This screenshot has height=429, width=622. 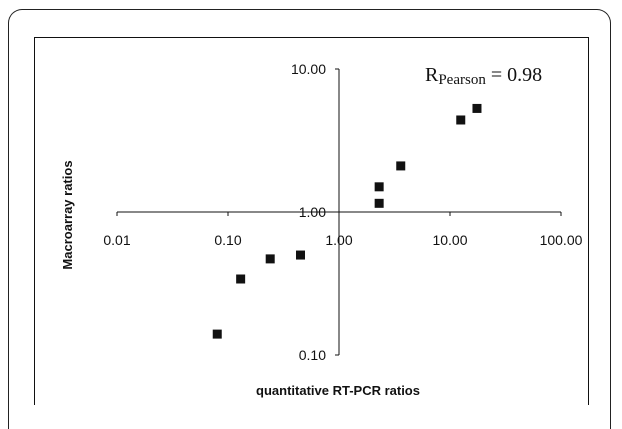 What do you see at coordinates (312, 355) in the screenshot?
I see `y-tick-label: 0.10` at bounding box center [312, 355].